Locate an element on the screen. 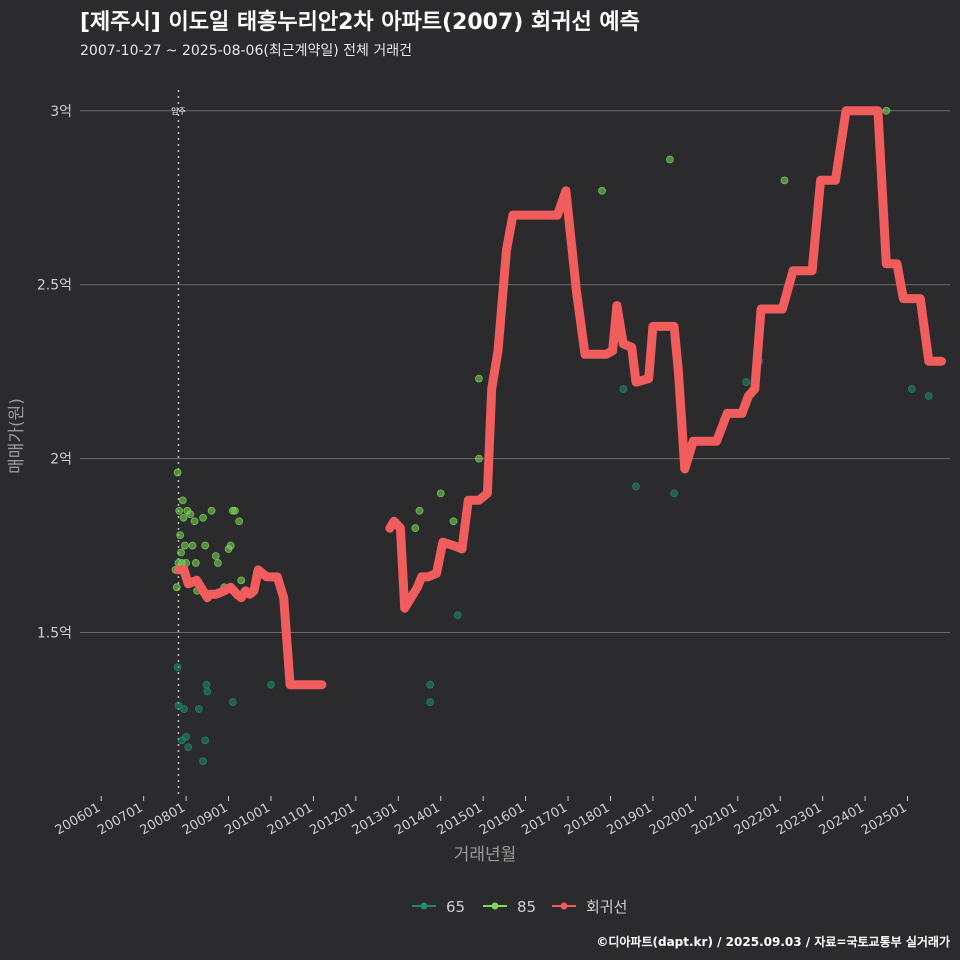 This screenshot has width=960, height=960. legend: 65 85 회귀선 is located at coordinates (519, 907).